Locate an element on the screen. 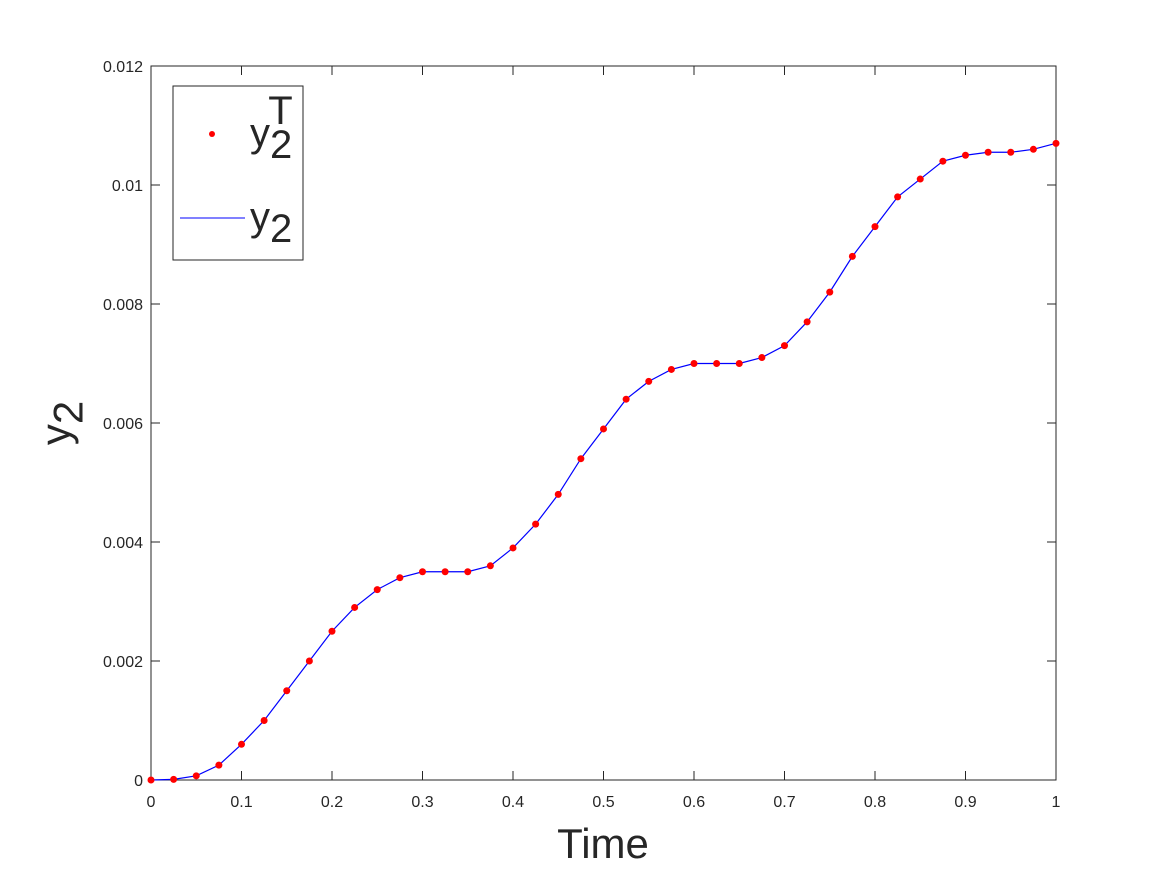 The width and height of the screenshot is (1167, 875). y-tick-label: 0.006 is located at coordinates (123, 424).